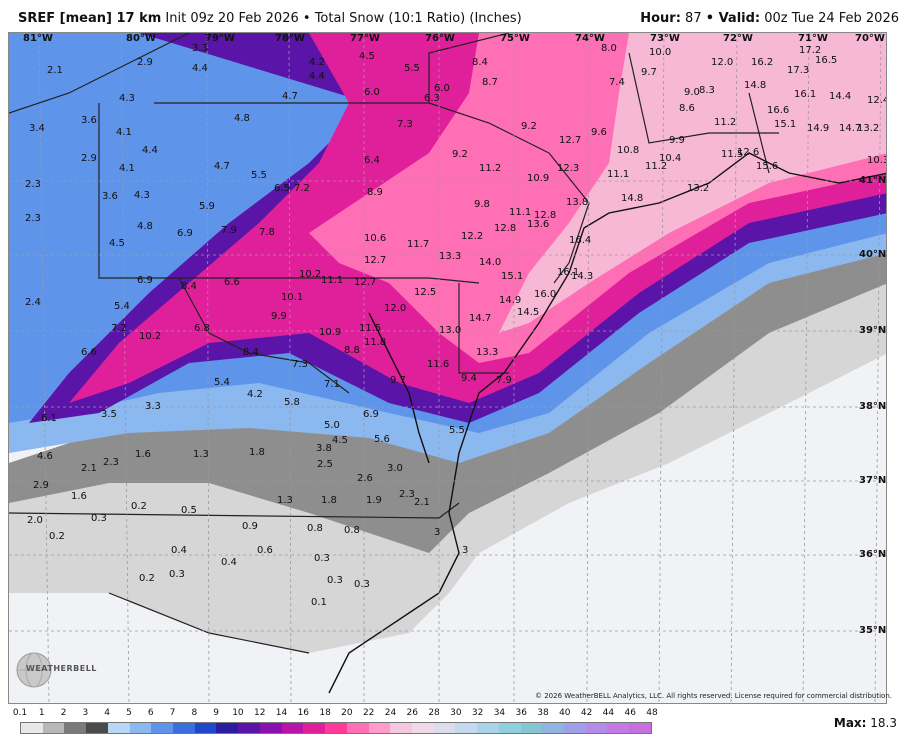 This screenshot has width=913, height=750. What do you see at coordinates (608, 713) in the screenshot?
I see `colorbar-tick: 44` at bounding box center [608, 713].